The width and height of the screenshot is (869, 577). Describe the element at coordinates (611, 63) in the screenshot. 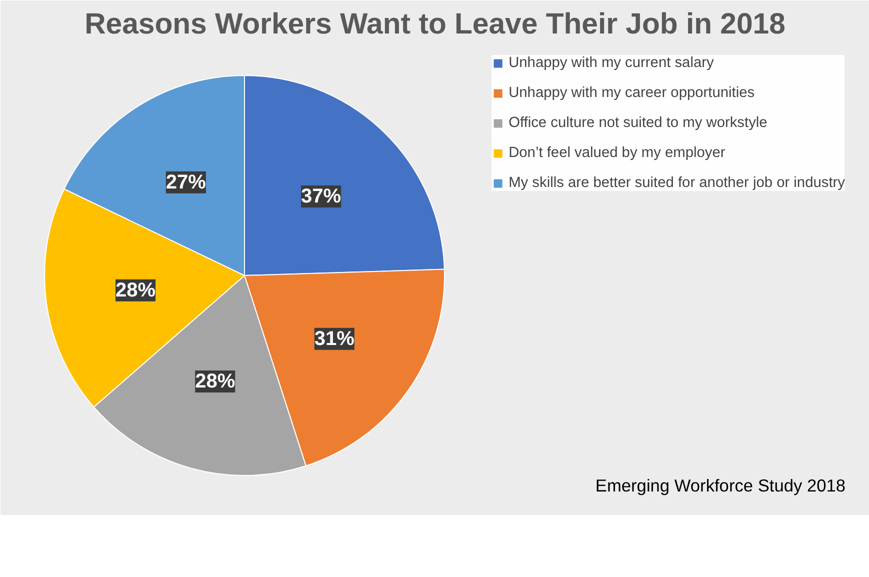

I see `legend-label: Unhappy with my current salary` at that location.